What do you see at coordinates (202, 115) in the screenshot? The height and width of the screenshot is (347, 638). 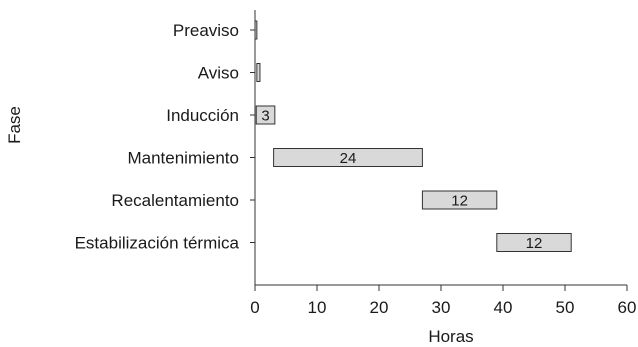 I see `category-label: Inducción` at bounding box center [202, 115].